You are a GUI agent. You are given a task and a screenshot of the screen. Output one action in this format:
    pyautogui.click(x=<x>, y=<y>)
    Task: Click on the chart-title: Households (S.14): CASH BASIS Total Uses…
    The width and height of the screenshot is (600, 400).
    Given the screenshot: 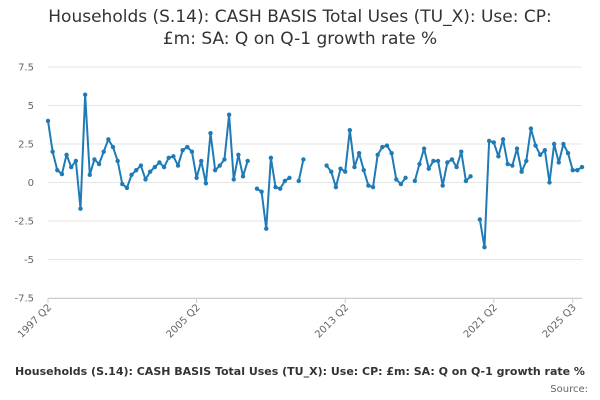 What is the action you would take?
    pyautogui.click(x=300, y=28)
    